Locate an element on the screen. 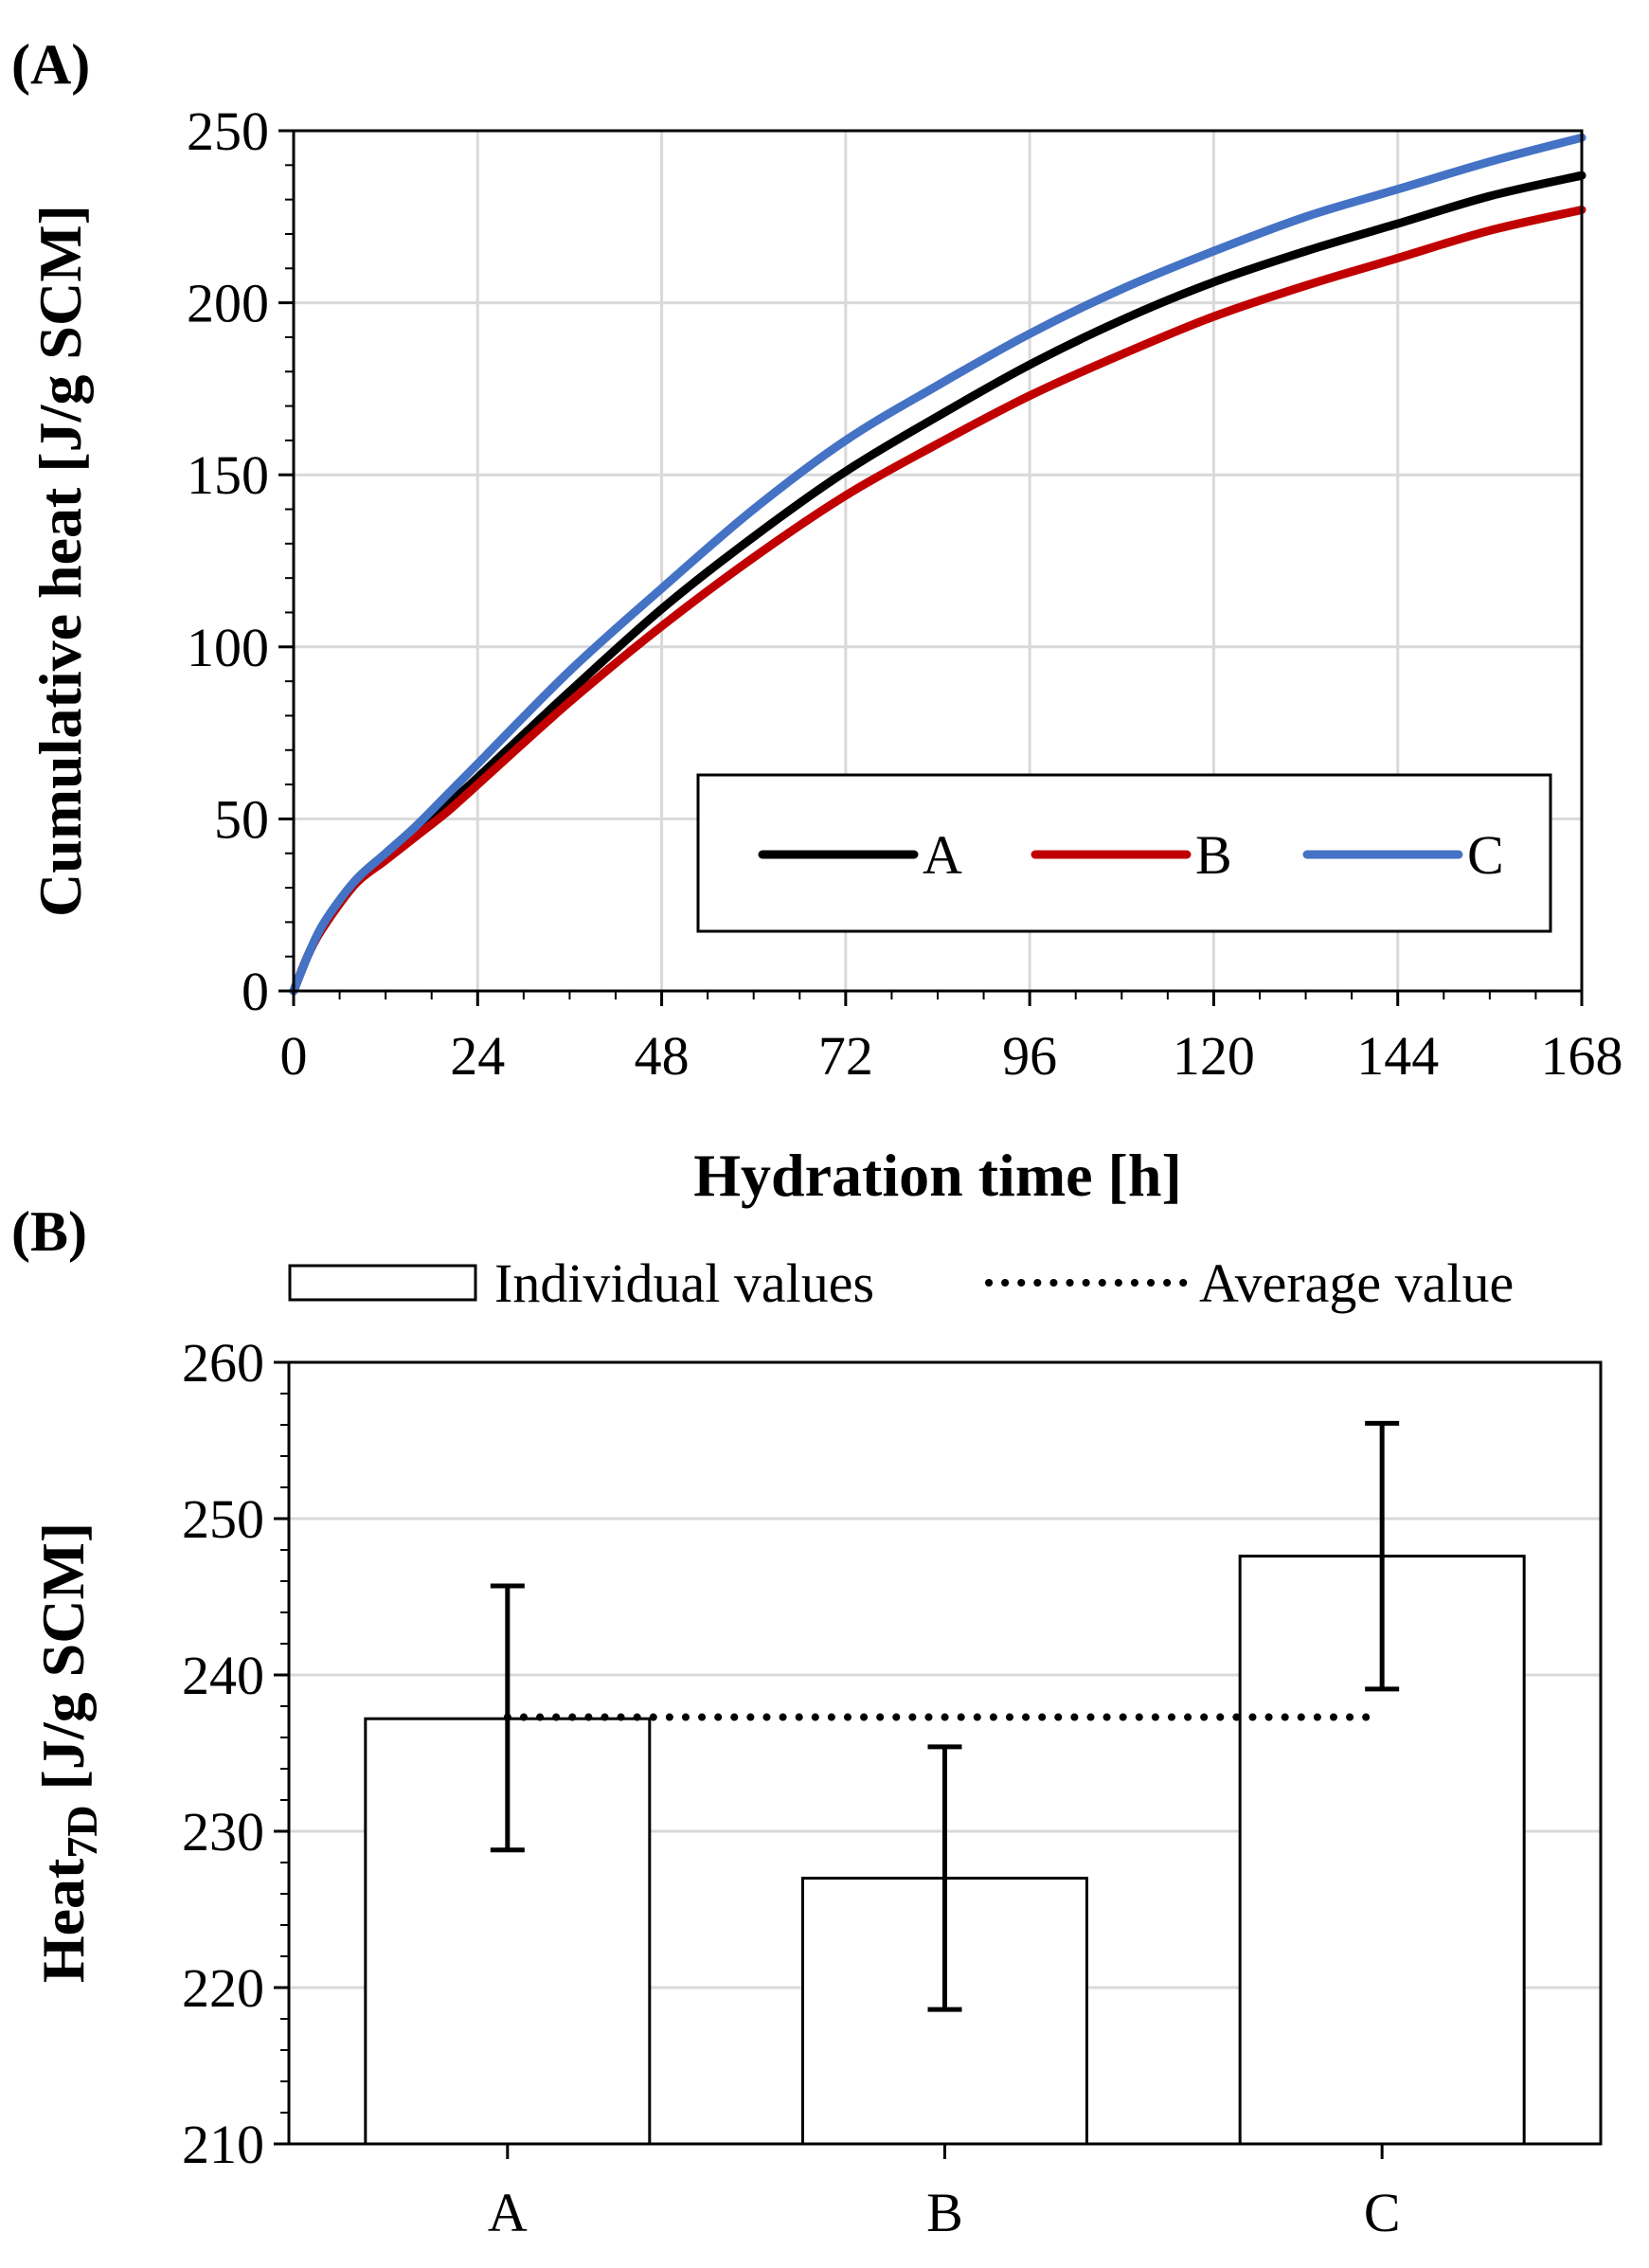  y-tick-label: 50 is located at coordinates (241, 819).